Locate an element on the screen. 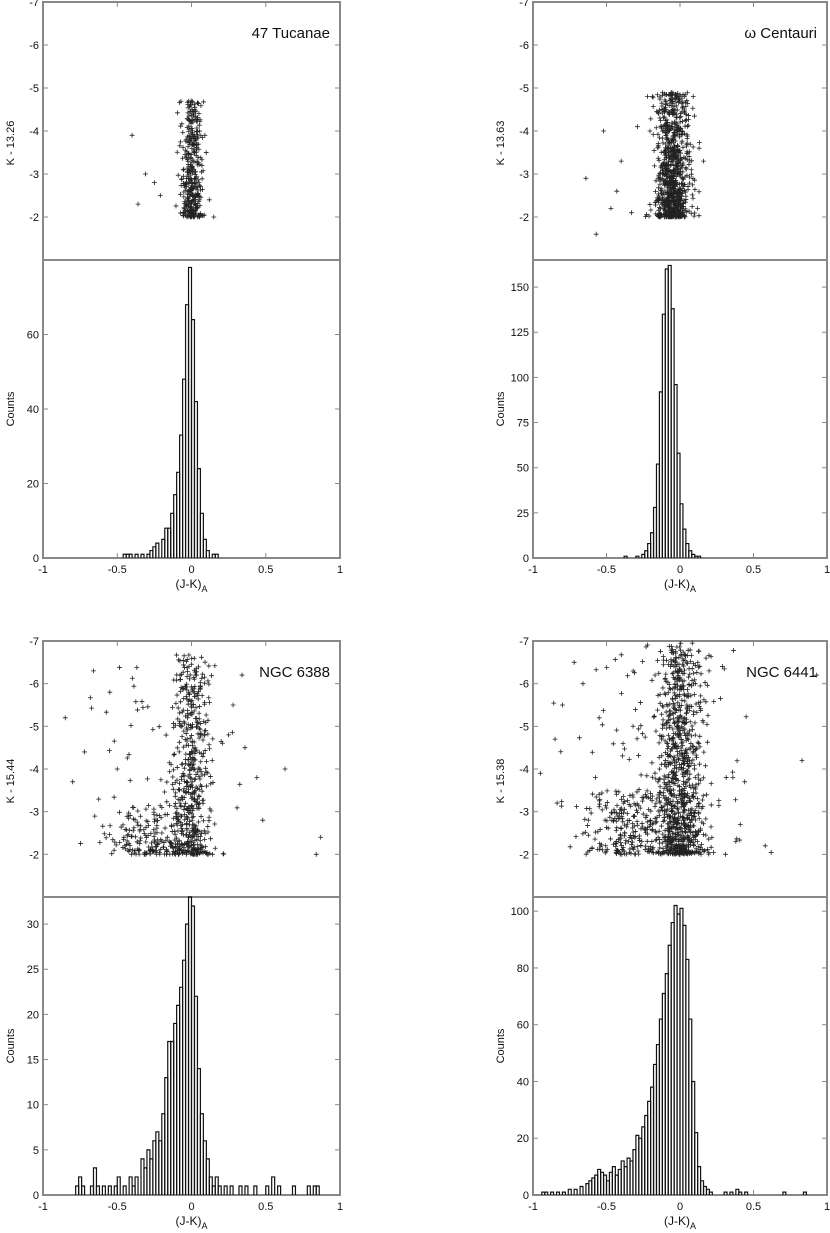  hist-y-tick-label: 0 is located at coordinates (36, 1196).